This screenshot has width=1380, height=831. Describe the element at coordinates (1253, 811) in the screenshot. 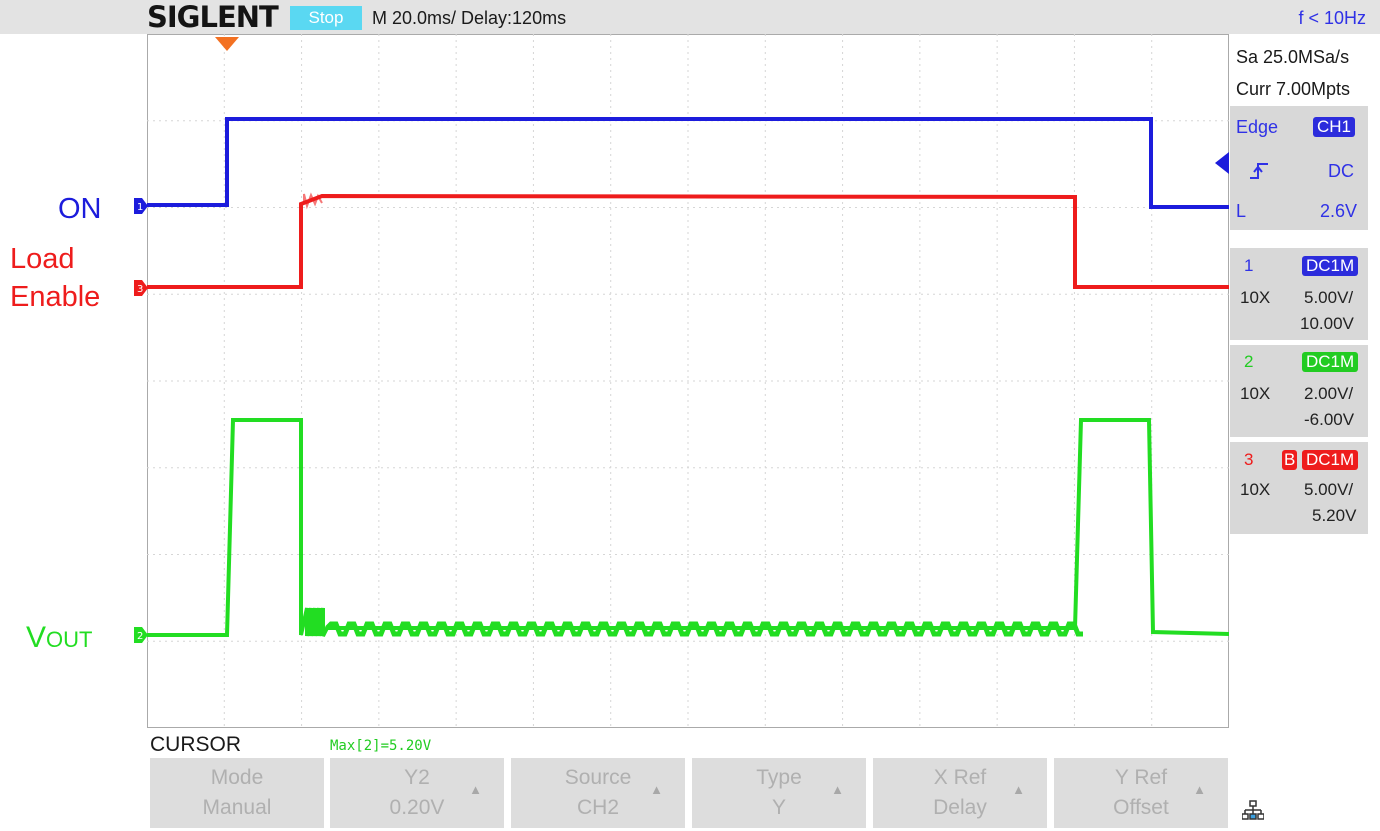

I see `network-icon` at that location.